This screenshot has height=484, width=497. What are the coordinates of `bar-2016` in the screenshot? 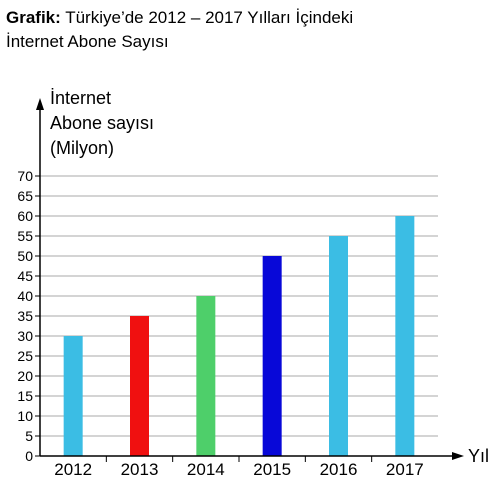 It's located at (338, 346).